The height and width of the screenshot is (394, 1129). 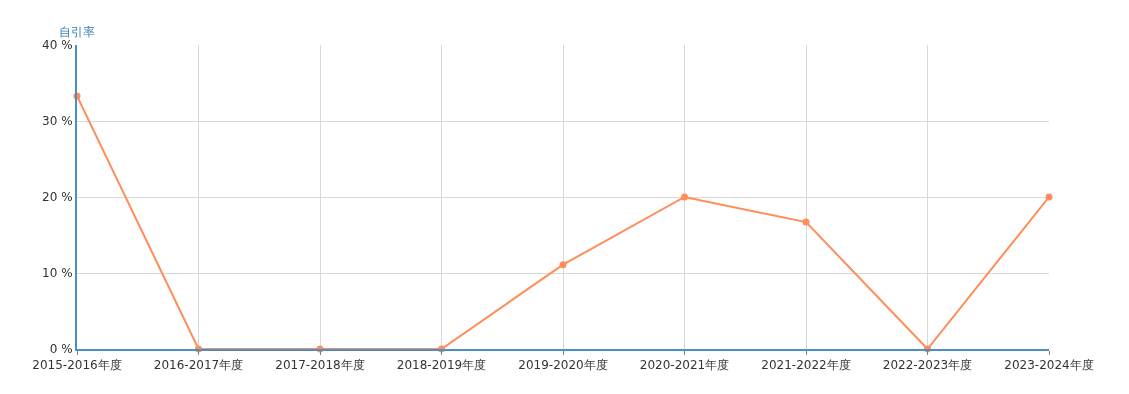 What do you see at coordinates (927, 365) in the screenshot?
I see `x-tick-label: 2022-2023年度` at bounding box center [927, 365].